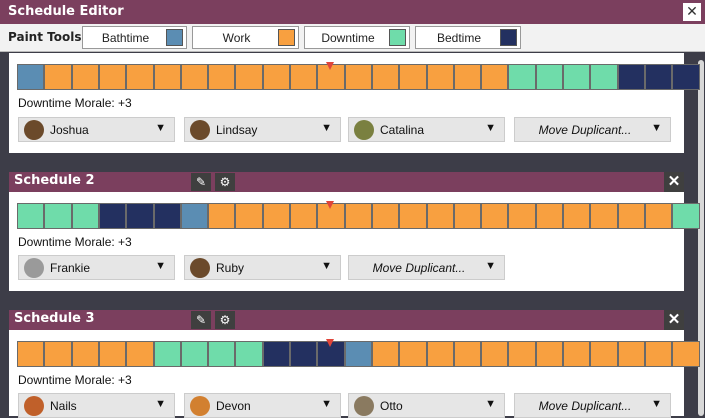 This screenshot has width=705, height=418. I want to click on tool-label: Downtime, so click(348, 38).